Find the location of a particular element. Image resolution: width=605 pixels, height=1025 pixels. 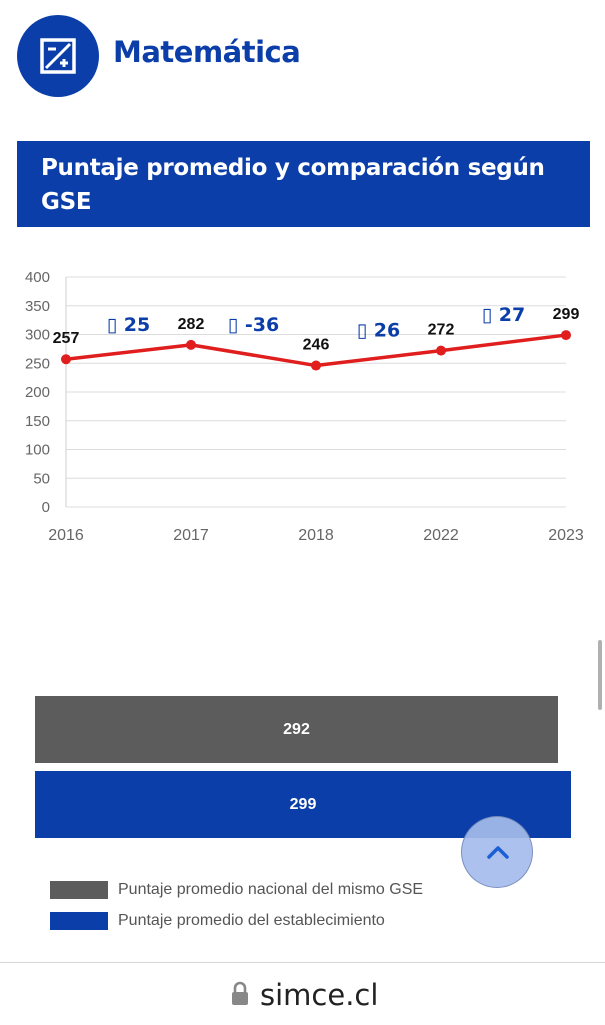

x-tick-label: 2022 is located at coordinates (441, 535).